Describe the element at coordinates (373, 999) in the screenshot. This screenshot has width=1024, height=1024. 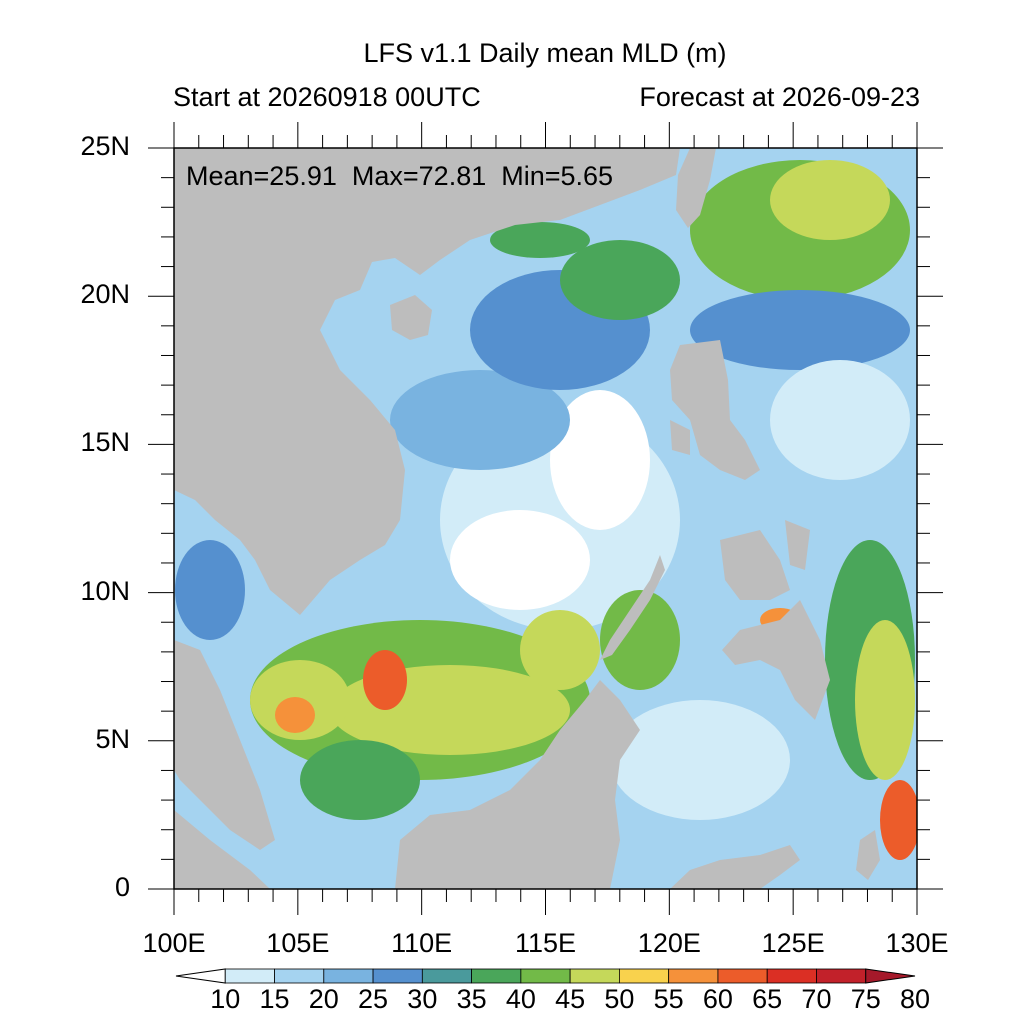
I see `colorbar-level-label: 25` at that location.